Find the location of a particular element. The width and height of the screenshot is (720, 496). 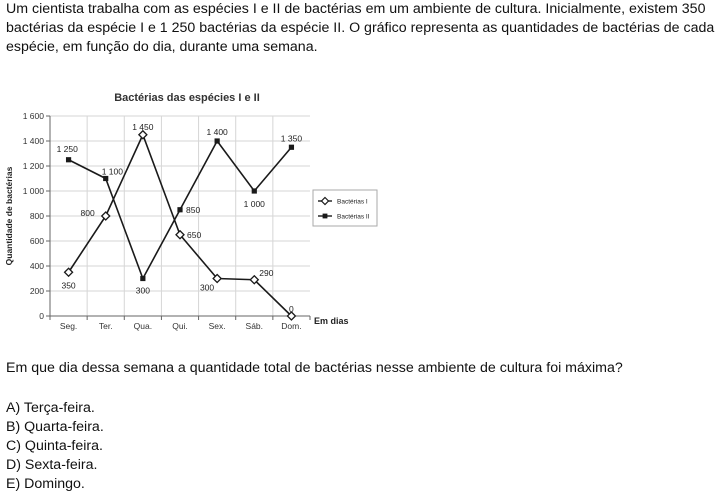

data-label: 350 is located at coordinates (68, 285).